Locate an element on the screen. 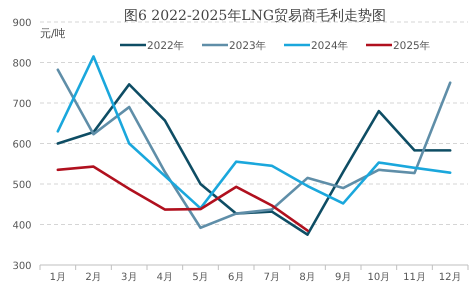 Image resolution: width=476 pixels, height=293 pixels. legend-label: 2023年 is located at coordinates (248, 46).